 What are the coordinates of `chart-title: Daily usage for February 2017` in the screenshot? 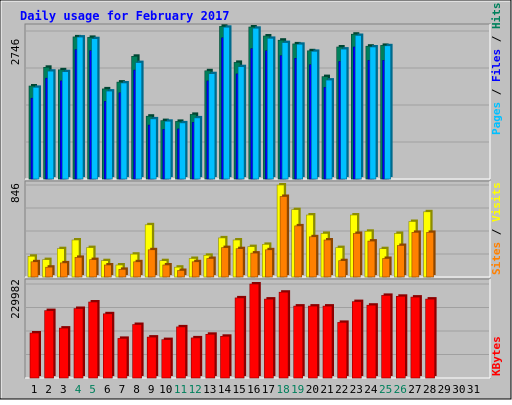 It's located at (125, 16).